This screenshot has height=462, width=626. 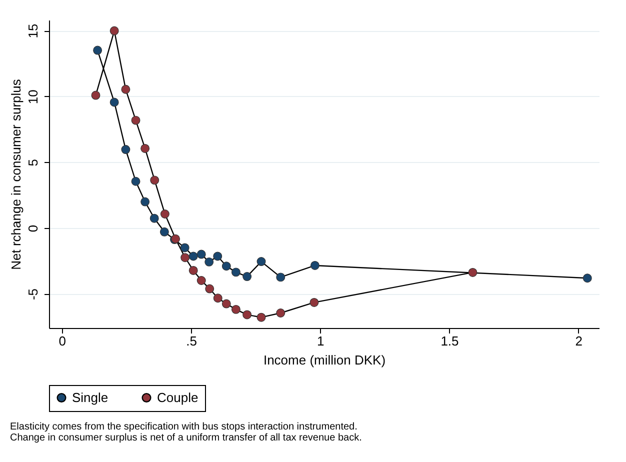 What do you see at coordinates (33, 228) in the screenshot?
I see `y-tick-label: 0` at bounding box center [33, 228].